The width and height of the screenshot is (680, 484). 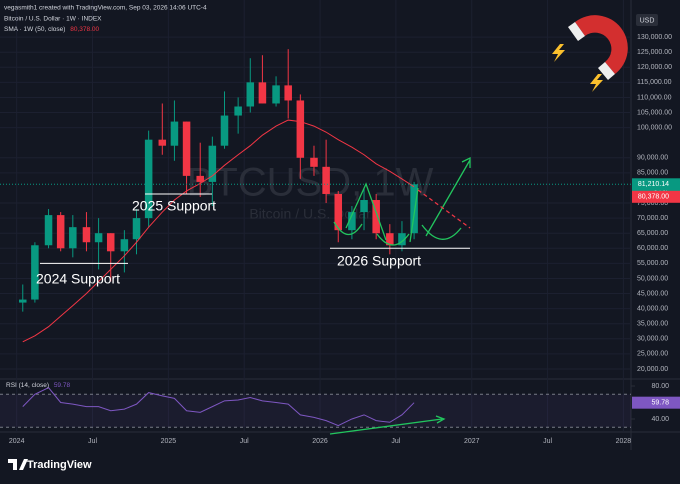 What do you see at coordinates (652, 369) in the screenshot?
I see `y-tick-label: 20,000.00` at bounding box center [652, 369].